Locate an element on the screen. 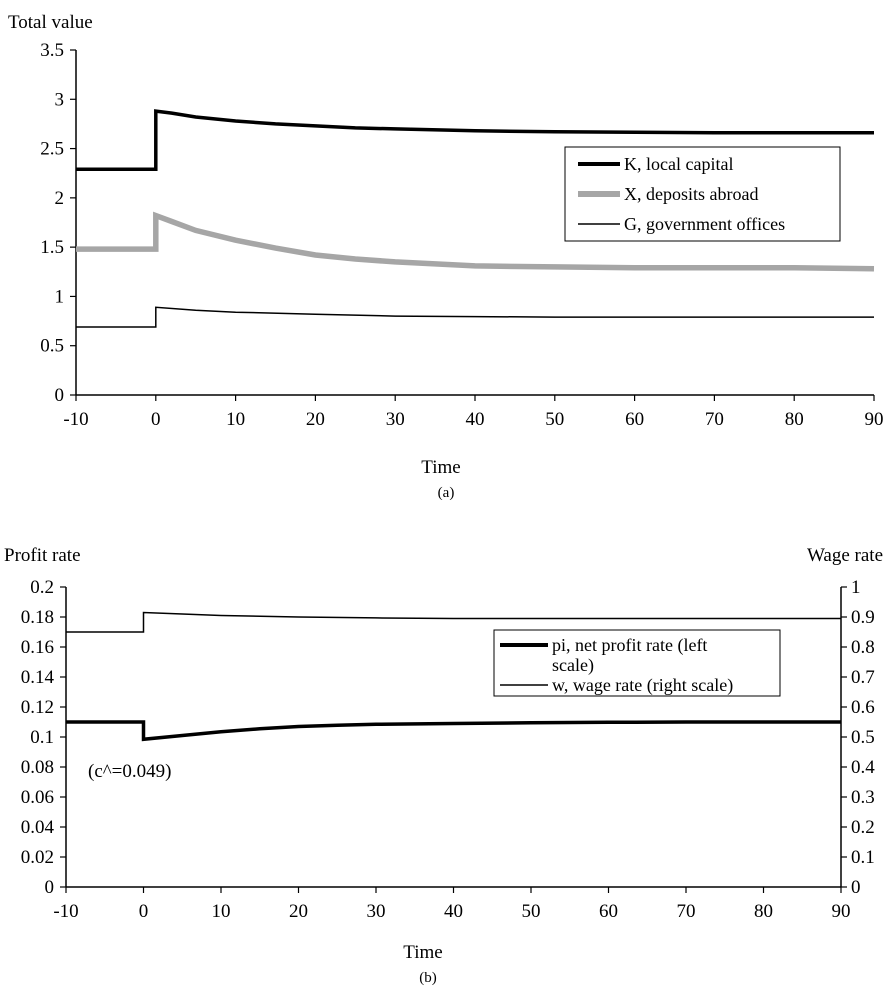 This screenshot has width=888, height=988. b-y2-tick-label: 0.4 is located at coordinates (863, 767).